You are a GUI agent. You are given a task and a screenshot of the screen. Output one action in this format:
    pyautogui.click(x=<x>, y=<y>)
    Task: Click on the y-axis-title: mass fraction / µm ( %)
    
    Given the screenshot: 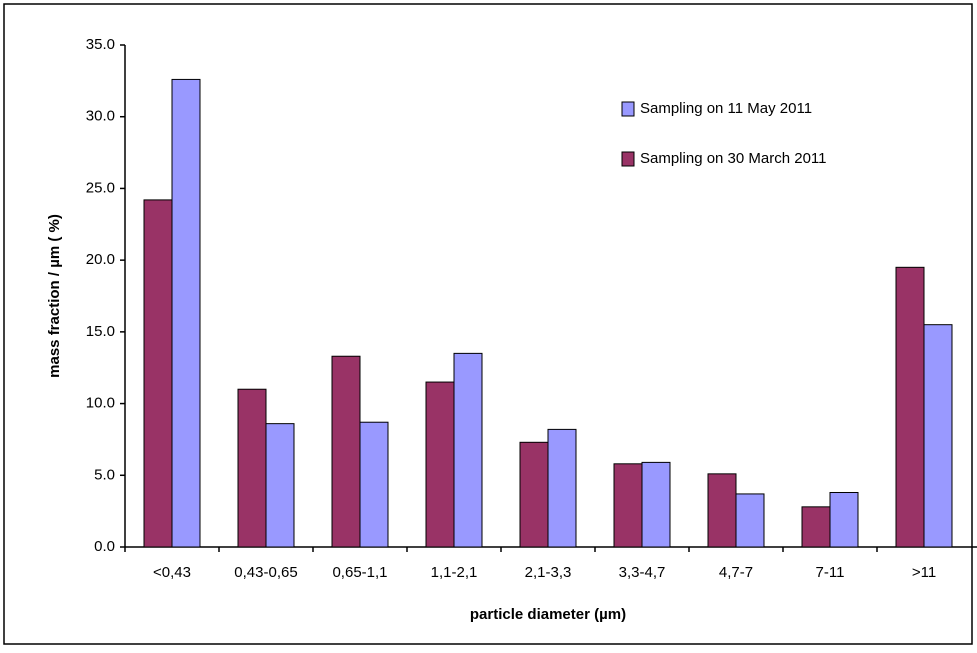 What is the action you would take?
    pyautogui.click(x=54, y=296)
    